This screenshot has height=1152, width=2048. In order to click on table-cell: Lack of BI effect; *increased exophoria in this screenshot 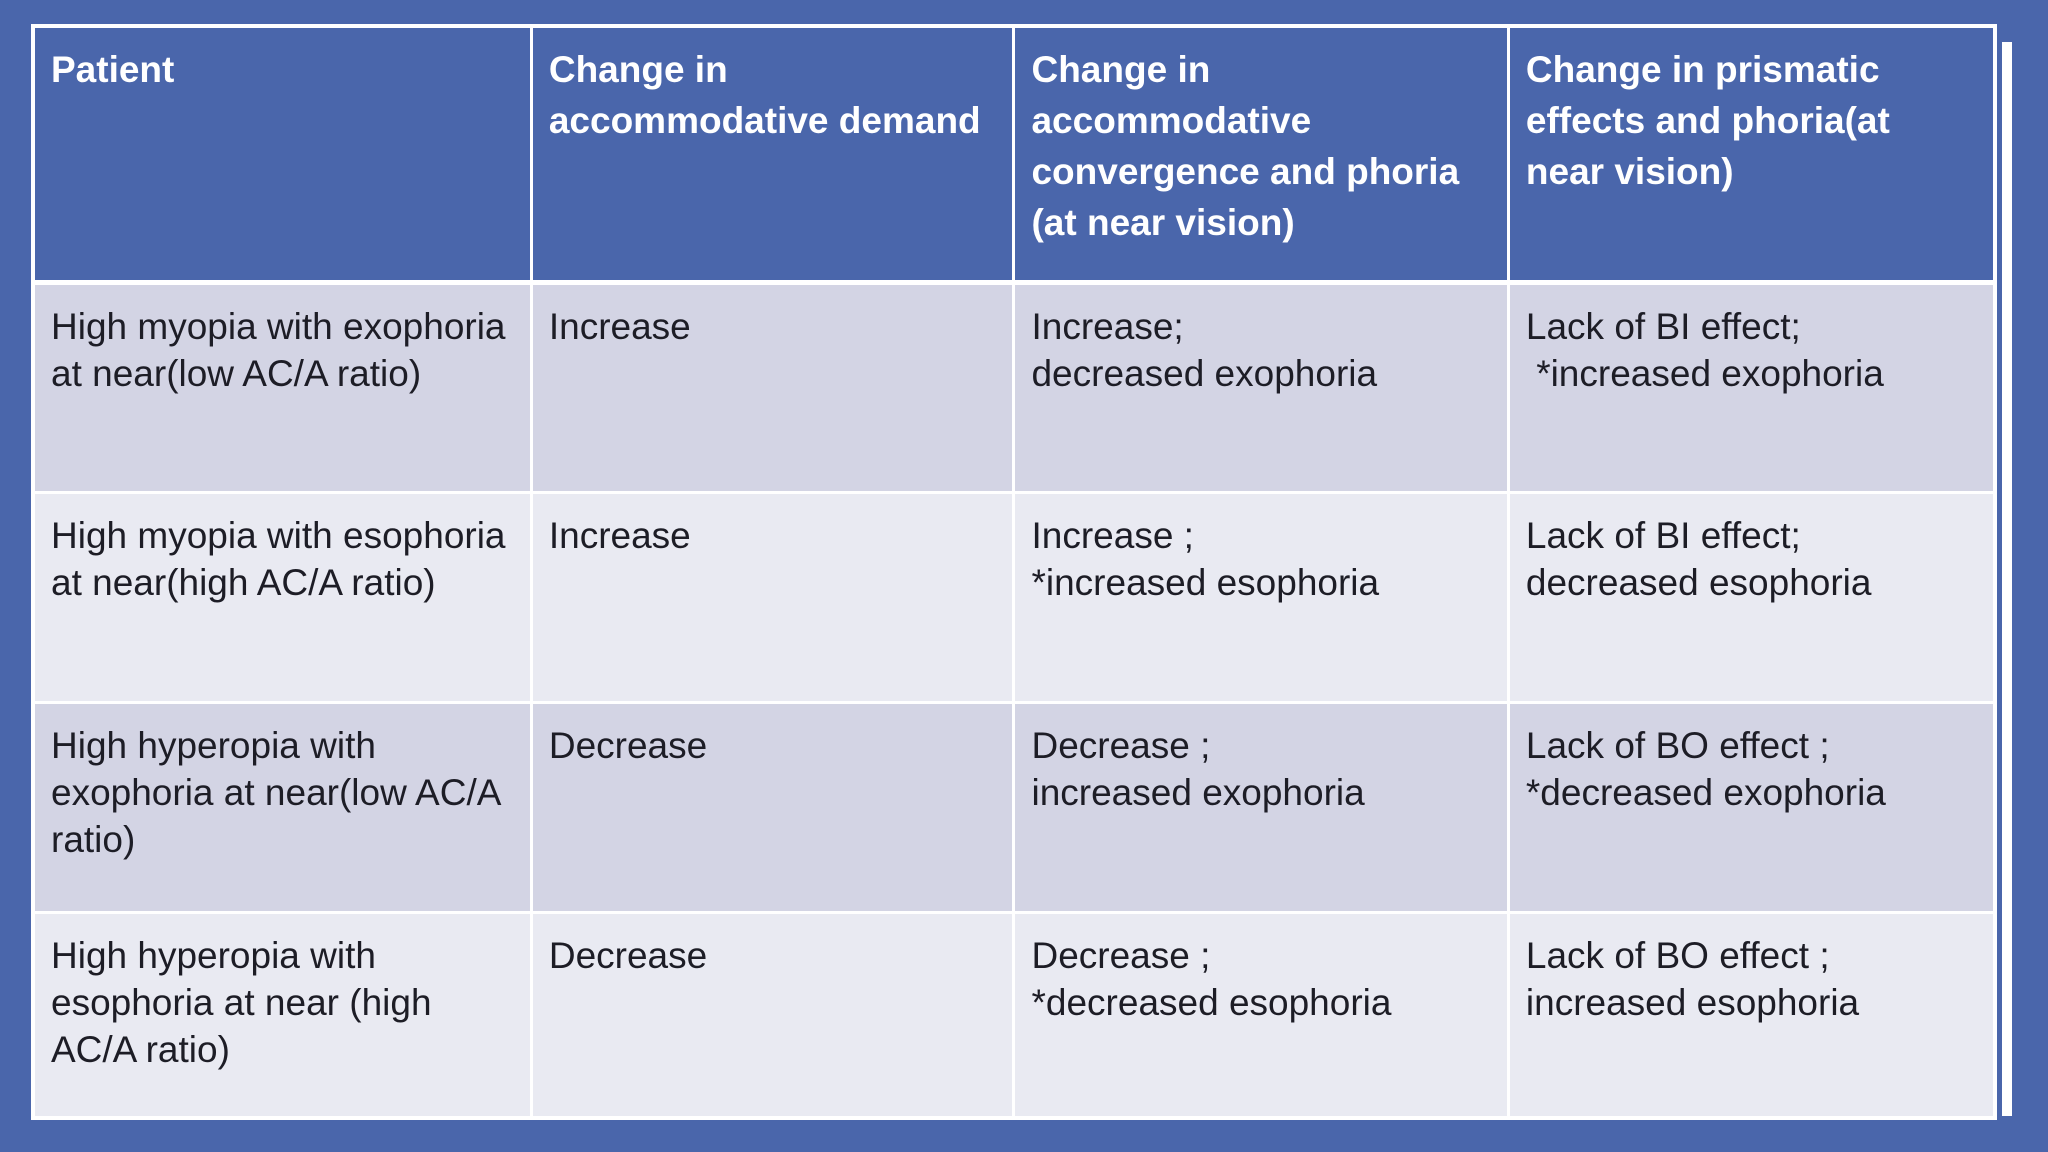, I will do `click(1751, 387)`.